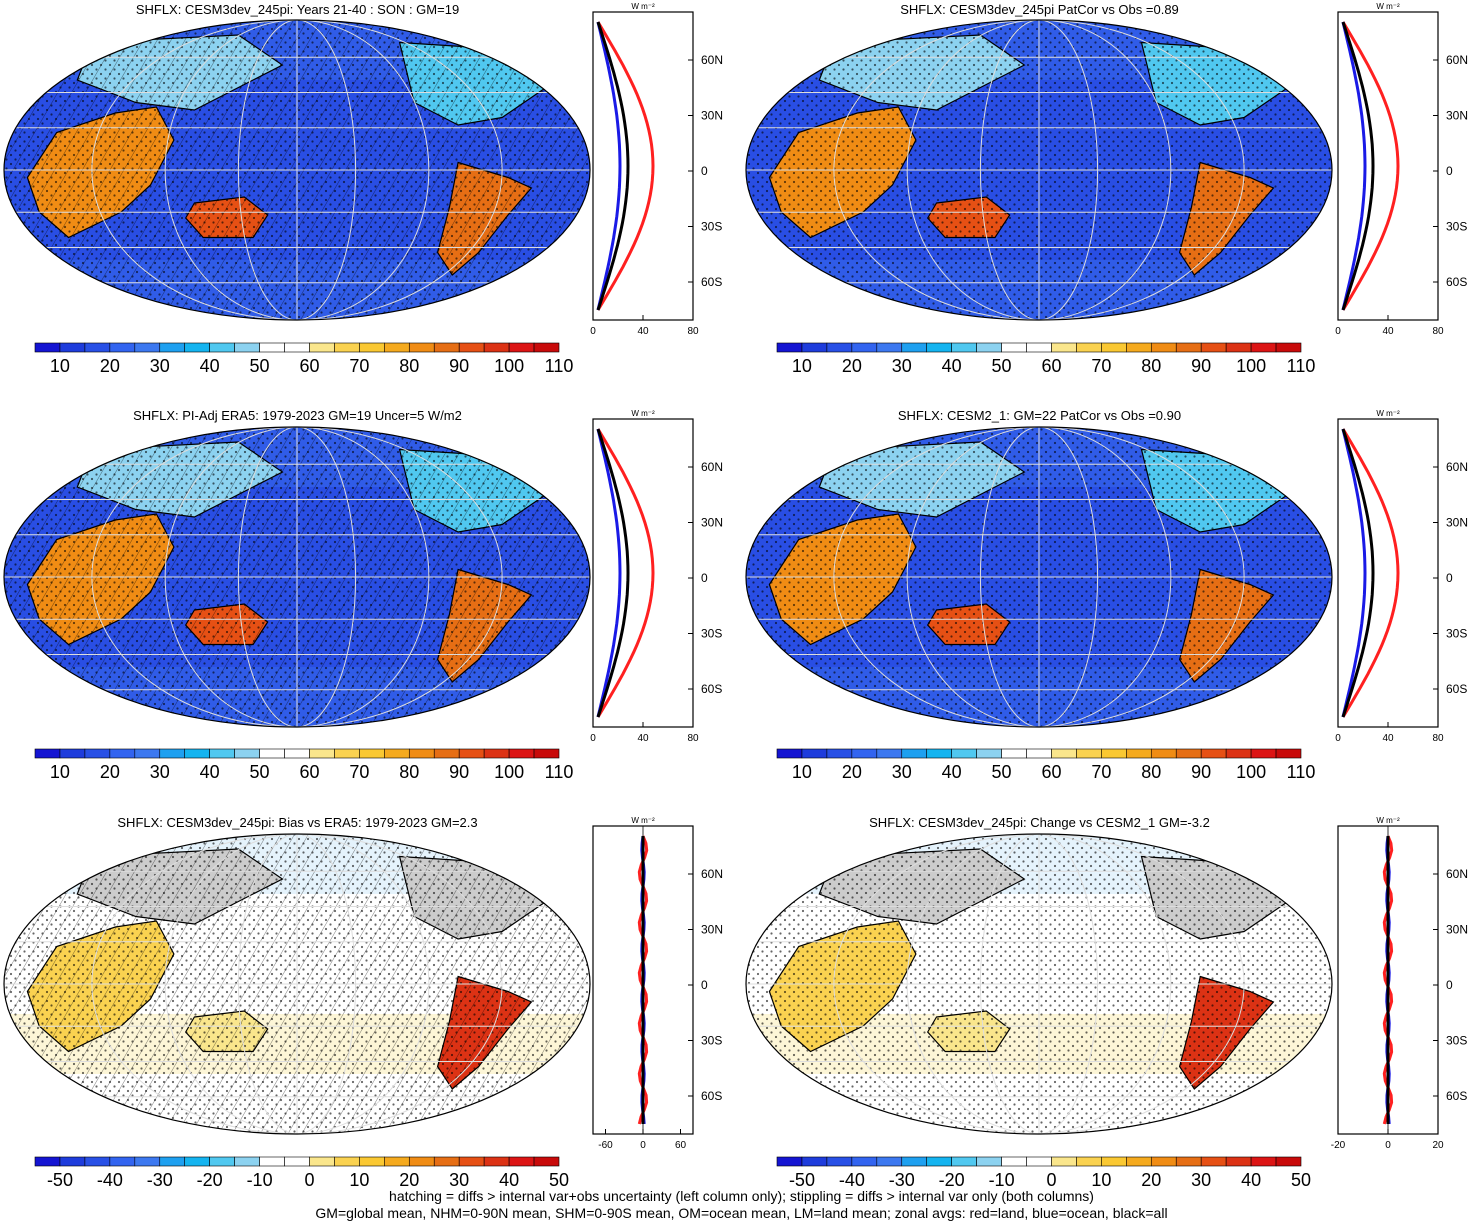 Image resolution: width=1483 pixels, height=1221 pixels. What do you see at coordinates (952, 366) in the screenshot?
I see `colorbar-tick-label: 40` at bounding box center [952, 366].